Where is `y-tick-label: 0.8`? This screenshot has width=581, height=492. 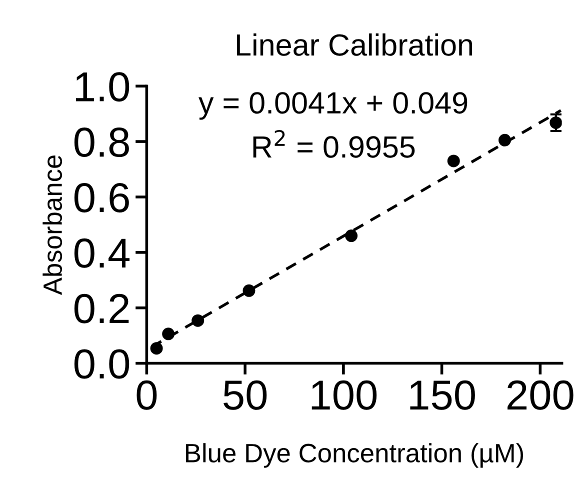 y-tick-label: 0.8 is located at coordinates (101, 143).